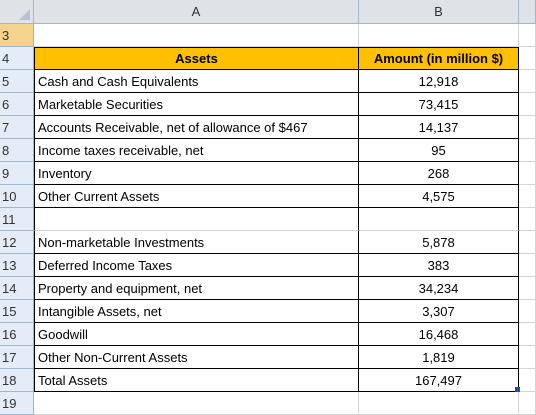  I want to click on cell-b15: 3,307, so click(439, 311).